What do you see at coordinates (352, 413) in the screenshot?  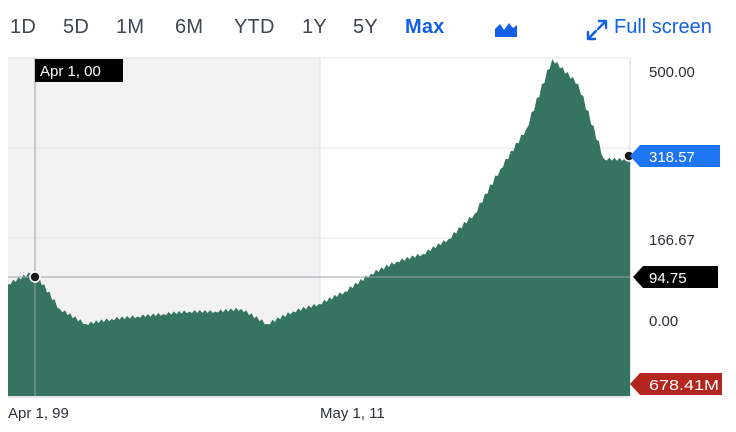 I see `x-tick-label: May 1, 11` at bounding box center [352, 413].